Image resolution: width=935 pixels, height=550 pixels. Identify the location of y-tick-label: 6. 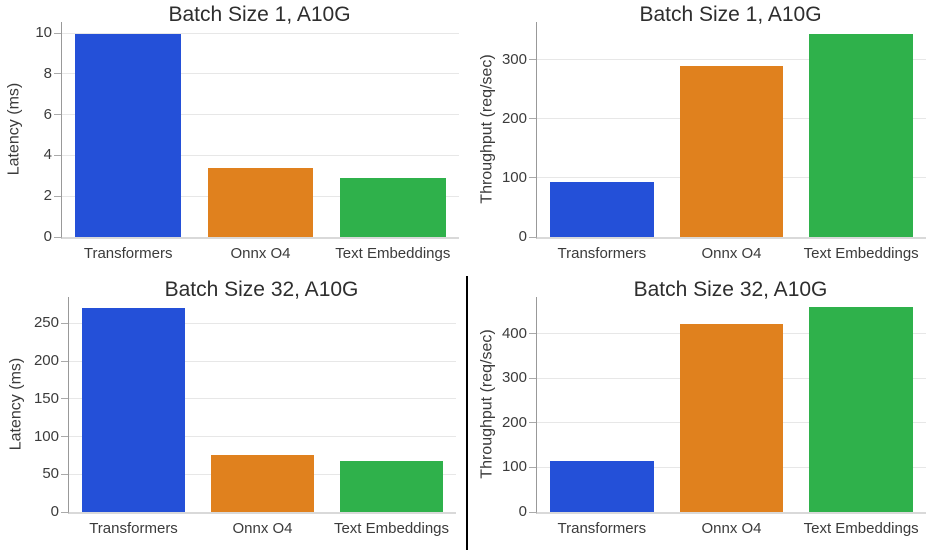
(47, 114).